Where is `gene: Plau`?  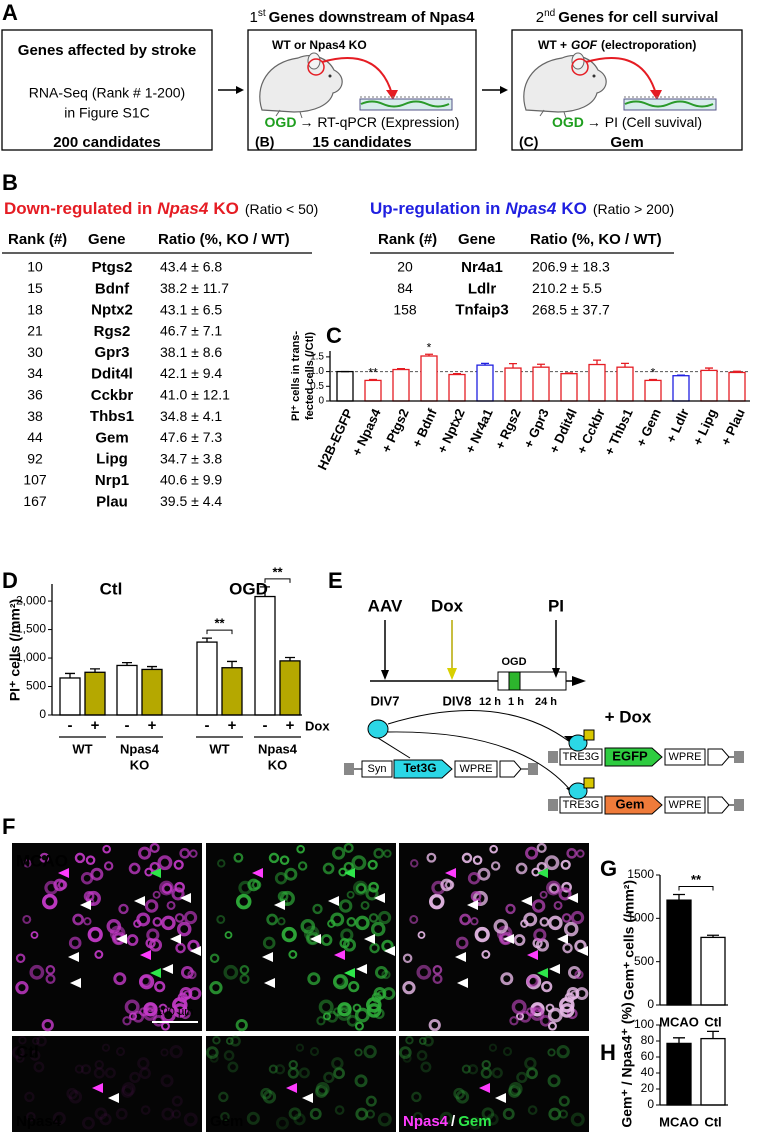
gene: Plau is located at coordinates (112, 501).